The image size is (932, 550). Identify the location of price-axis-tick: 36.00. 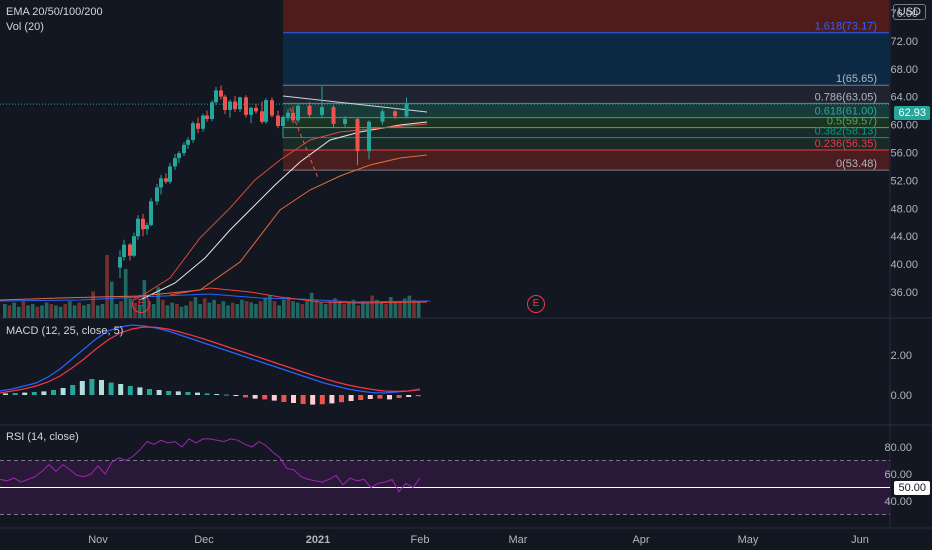
(904, 293).